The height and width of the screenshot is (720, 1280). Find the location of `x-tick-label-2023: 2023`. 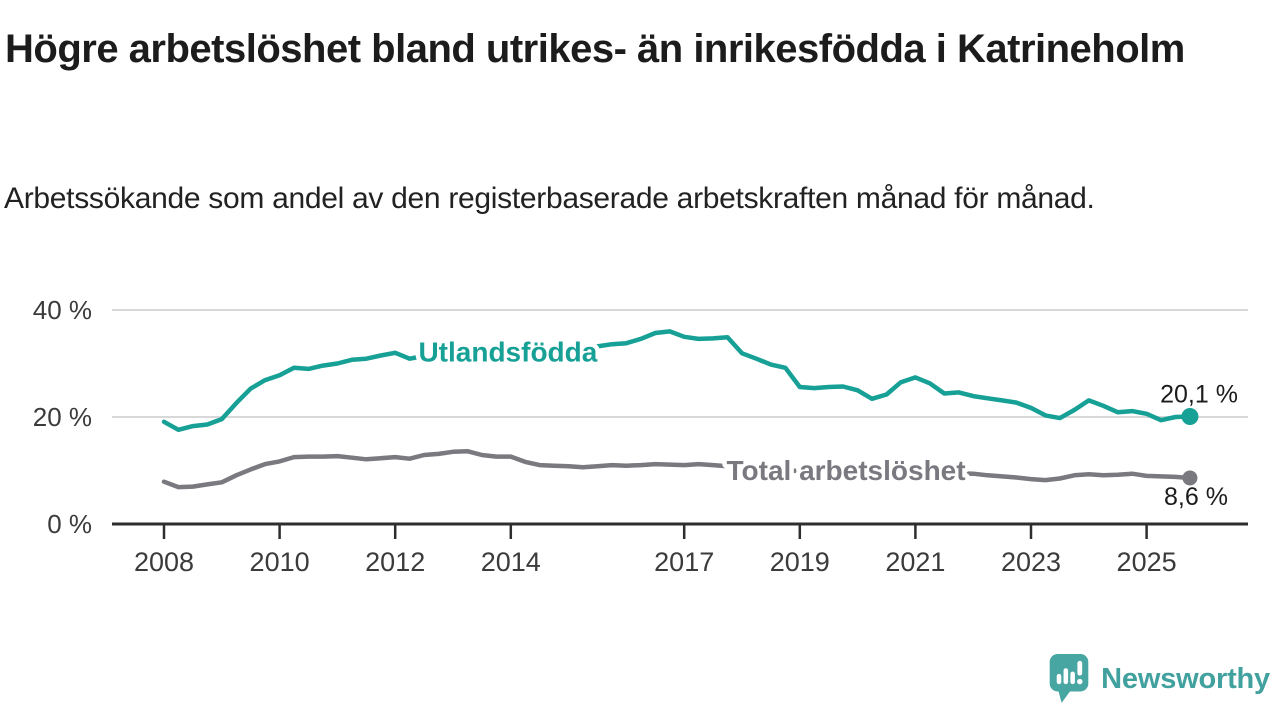

x-tick-label-2023: 2023 is located at coordinates (1031, 562).